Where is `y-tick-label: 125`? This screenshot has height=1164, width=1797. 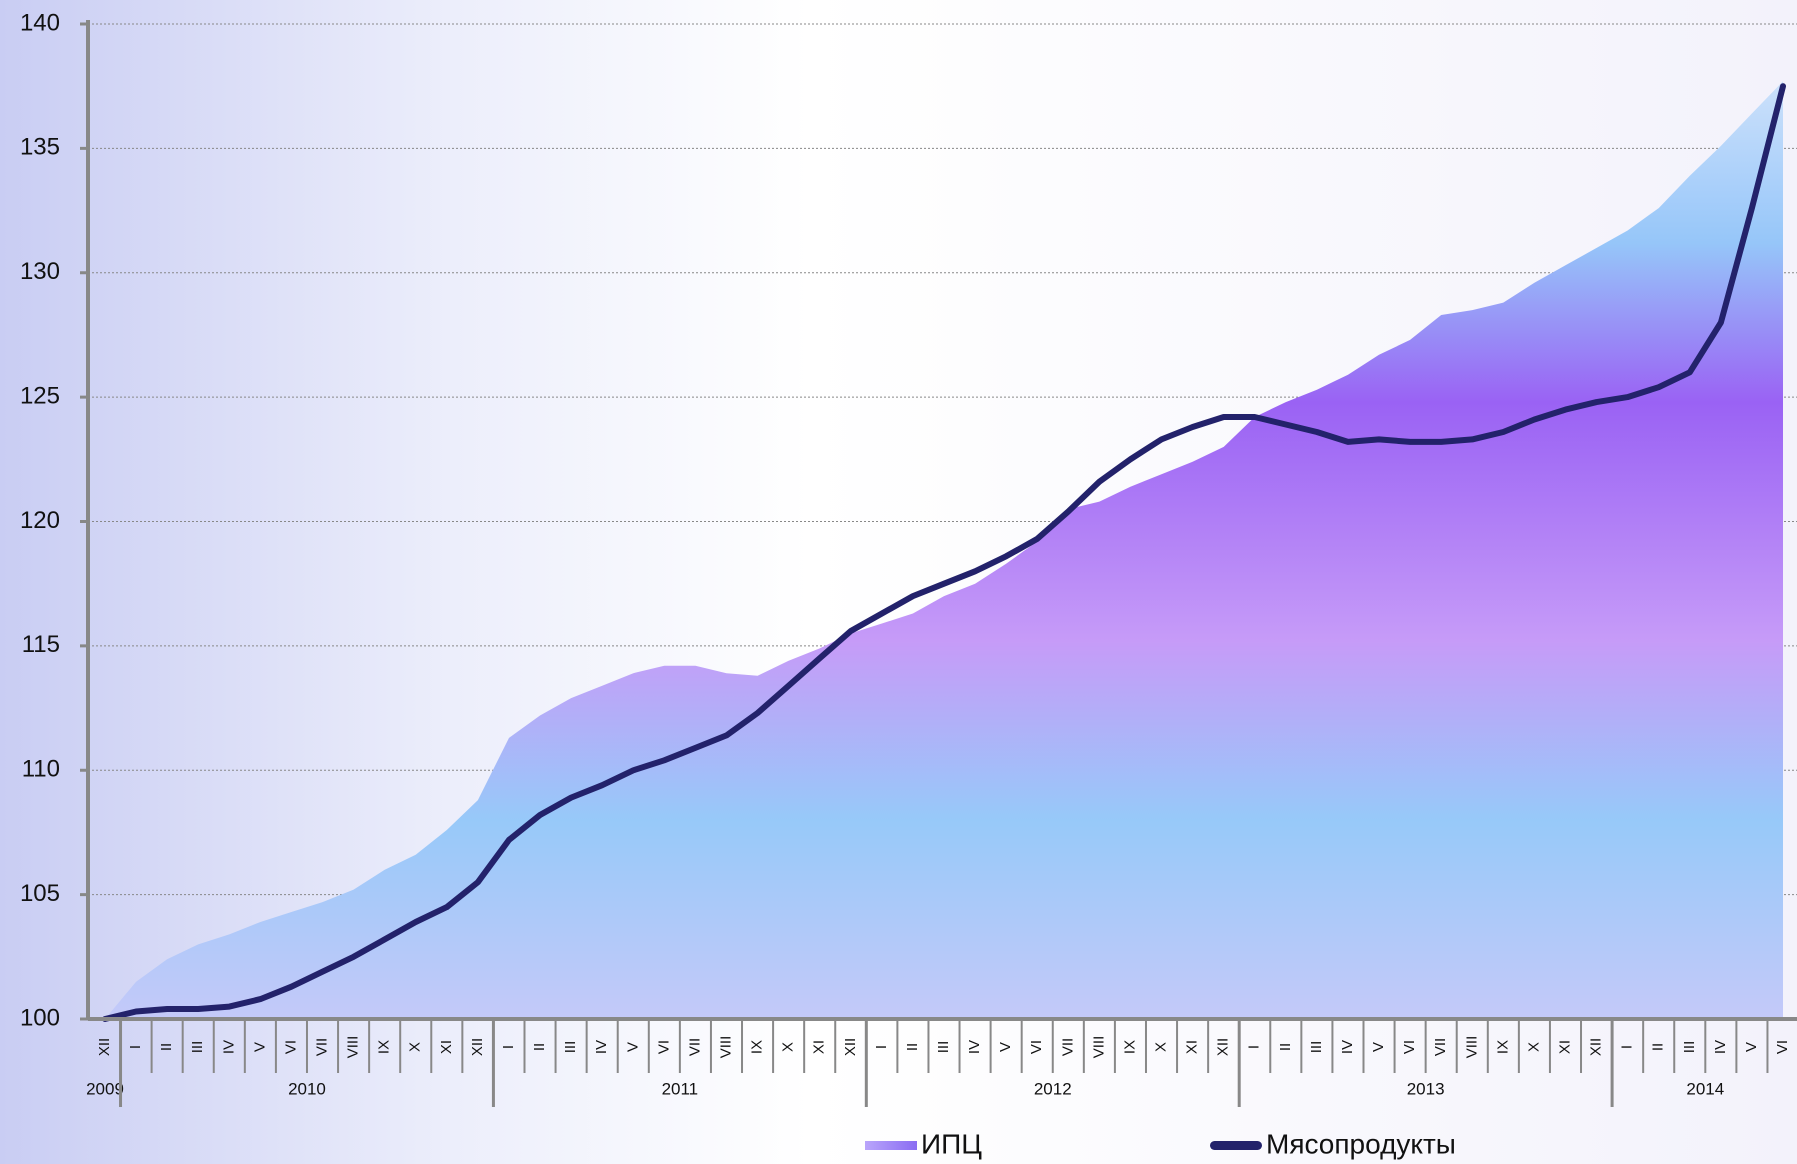
y-tick-label: 125 is located at coordinates (40, 395).